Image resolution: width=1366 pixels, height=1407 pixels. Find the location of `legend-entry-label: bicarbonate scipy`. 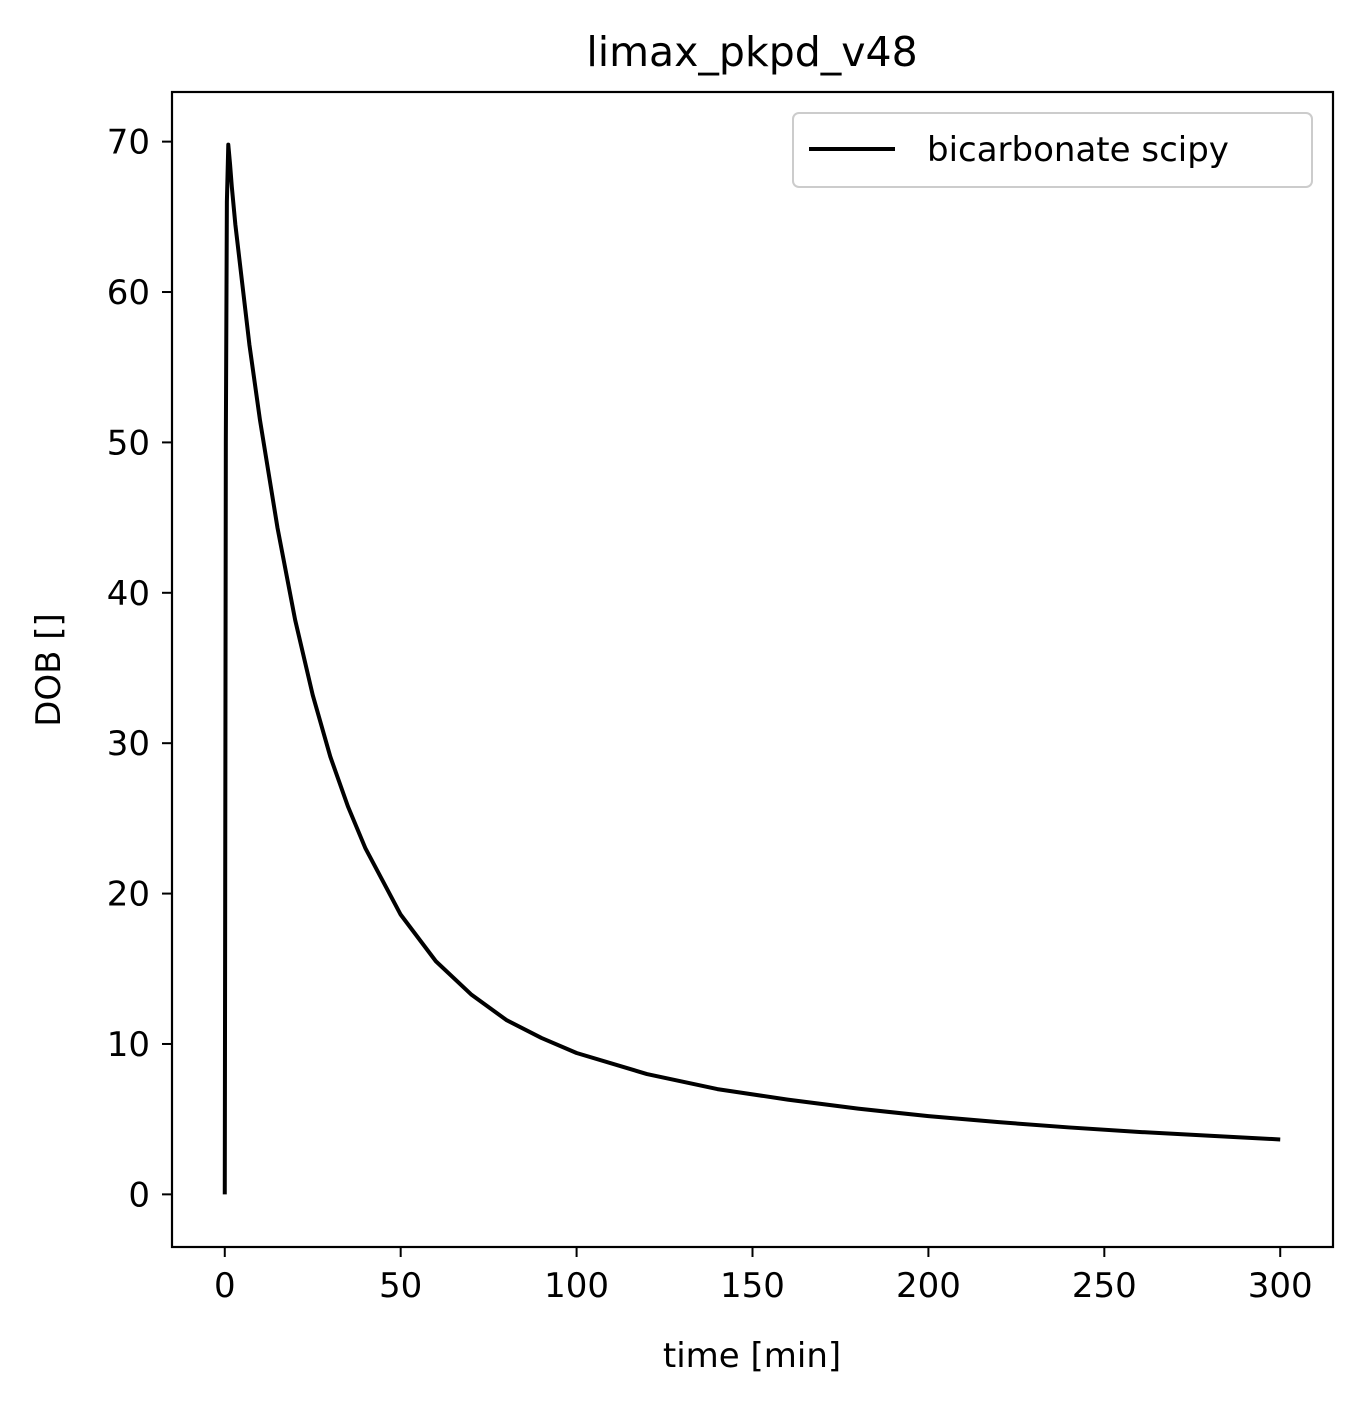

legend-entry-label: bicarbonate scipy is located at coordinates (1078, 150).